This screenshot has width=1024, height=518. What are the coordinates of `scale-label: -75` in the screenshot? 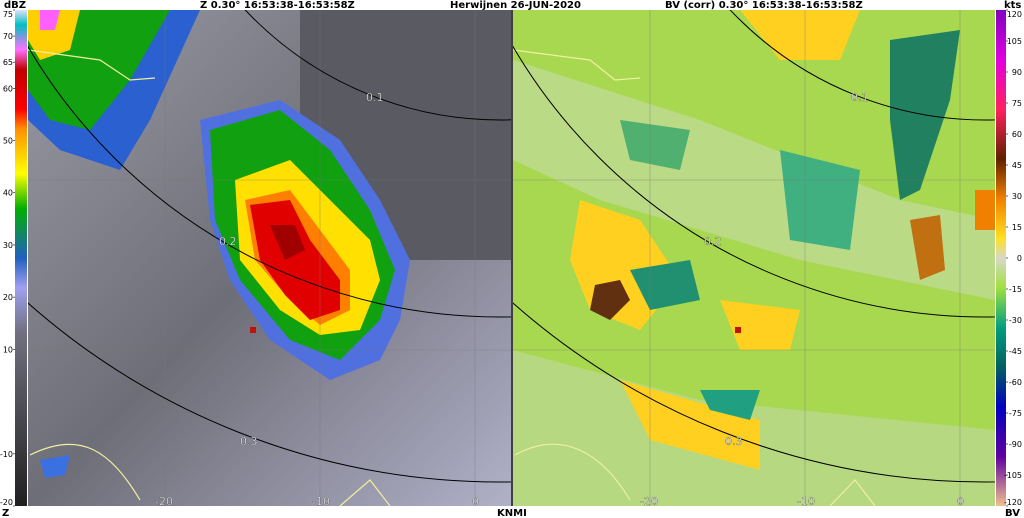 It's located at (1015, 413).